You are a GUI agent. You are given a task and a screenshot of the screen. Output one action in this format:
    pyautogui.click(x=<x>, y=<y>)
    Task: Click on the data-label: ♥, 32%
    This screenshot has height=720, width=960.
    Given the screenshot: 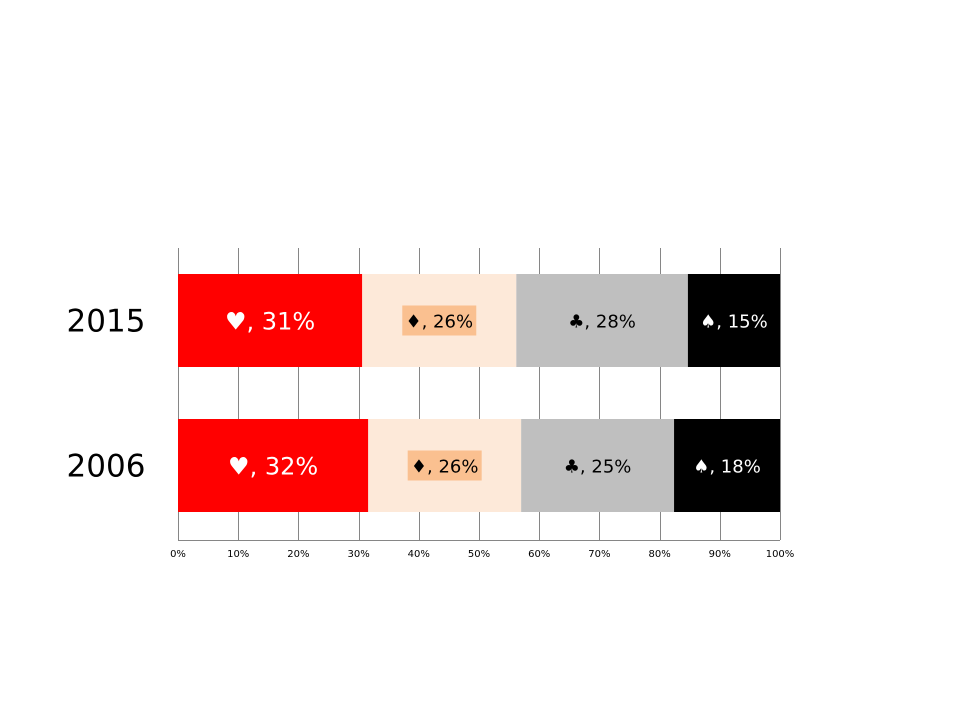 What is the action you would take?
    pyautogui.click(x=273, y=467)
    